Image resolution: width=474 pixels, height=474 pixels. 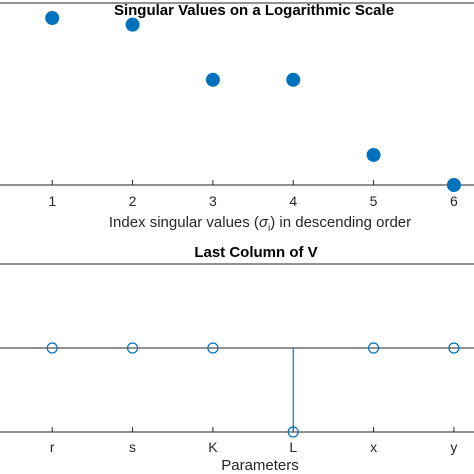 I want to click on top-chart-ticks: 1 2 3 4 5 6, so click(x=253, y=194).